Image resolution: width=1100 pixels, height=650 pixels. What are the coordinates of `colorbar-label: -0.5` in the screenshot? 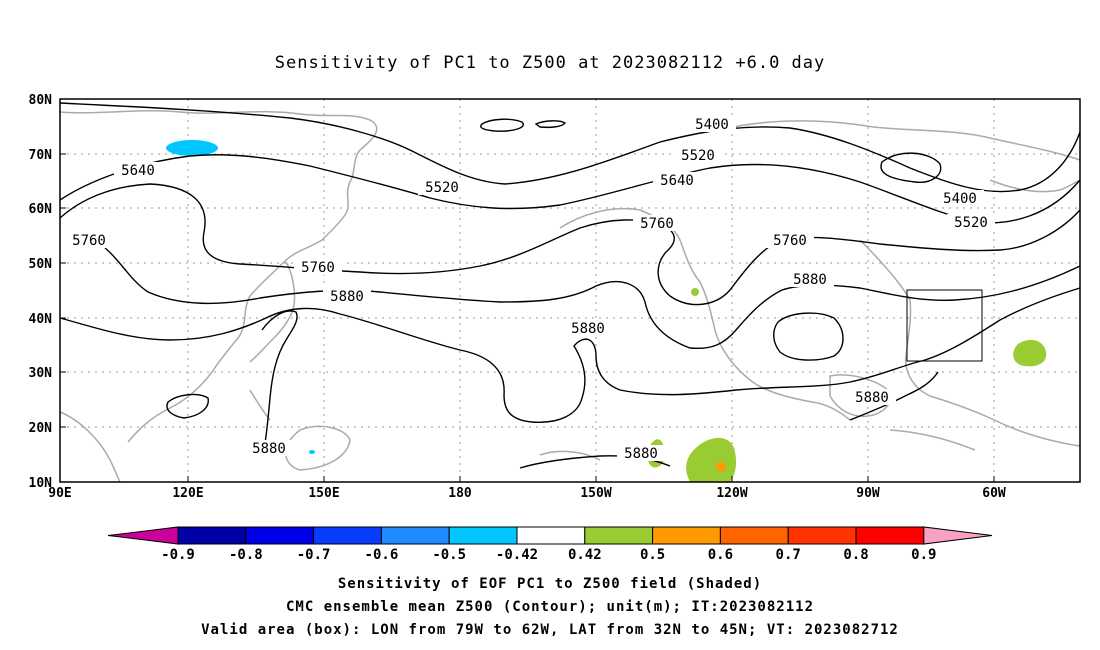 It's located at (449, 555).